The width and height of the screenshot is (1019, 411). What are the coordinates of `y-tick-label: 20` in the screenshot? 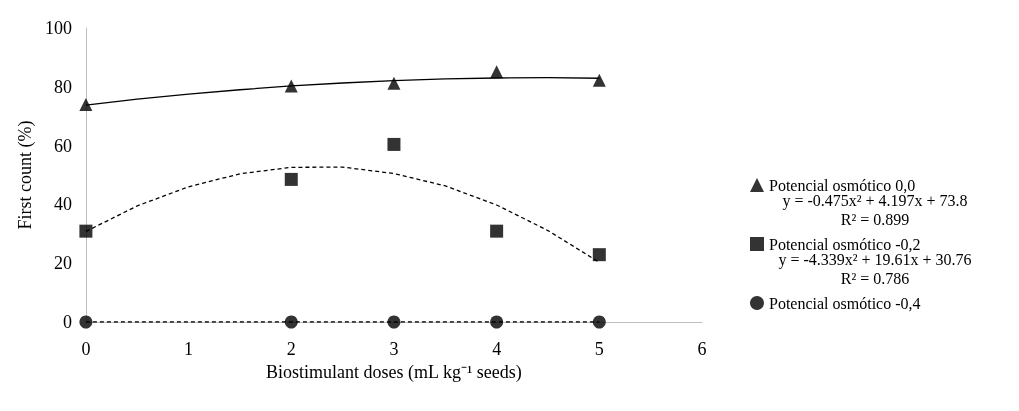 It's located at (62, 263).